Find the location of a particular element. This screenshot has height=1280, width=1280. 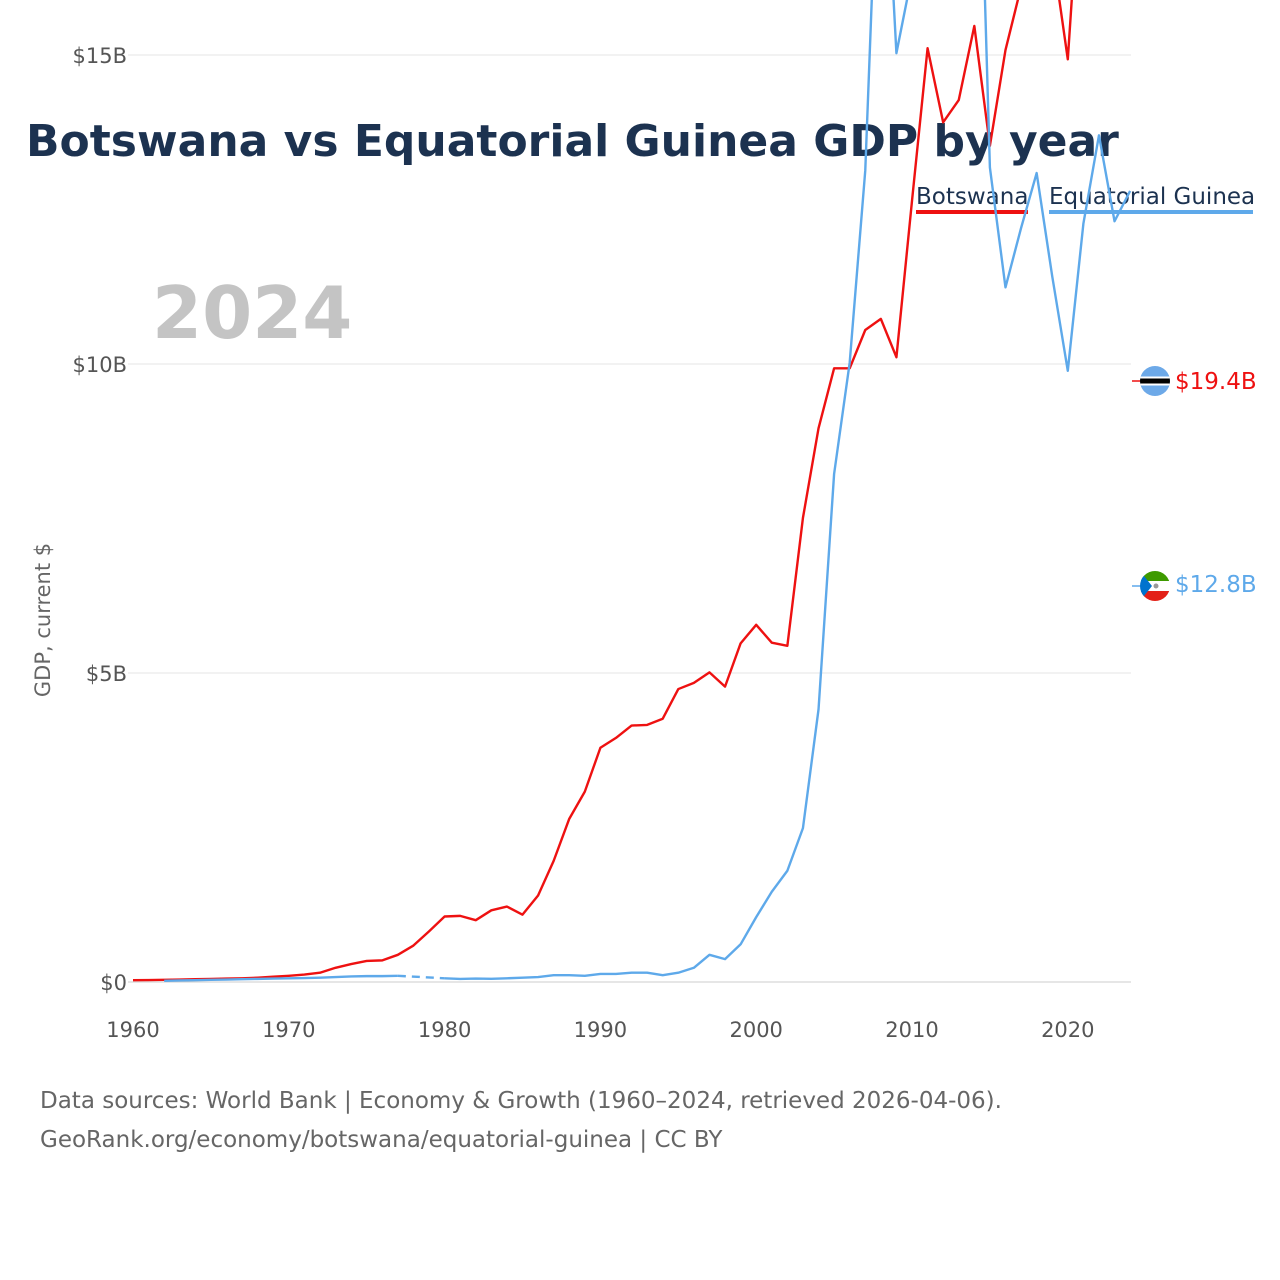

equatorial_guinea-point-2022 is located at coordinates (1099, 135).